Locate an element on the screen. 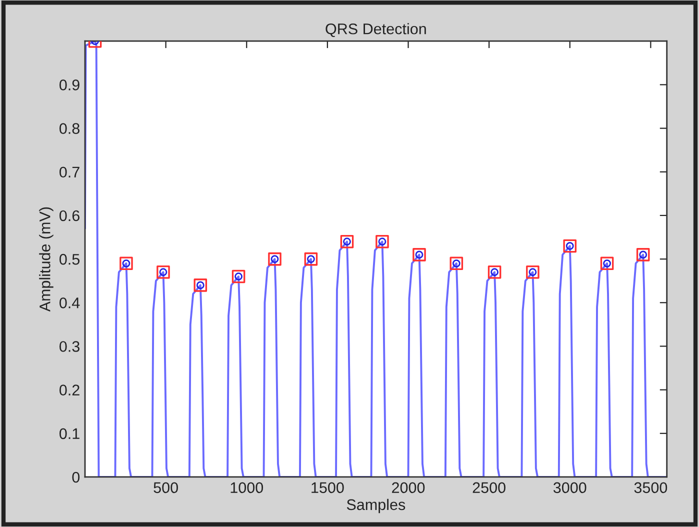 The height and width of the screenshot is (527, 699). x-tick-label: 2500 is located at coordinates (489, 488).